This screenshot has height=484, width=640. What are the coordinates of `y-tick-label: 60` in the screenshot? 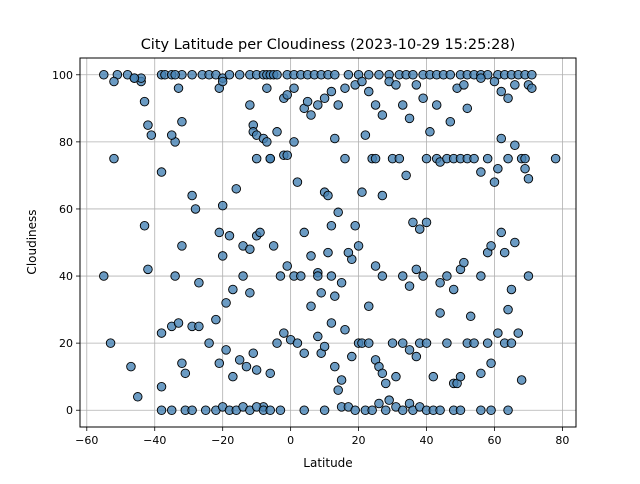 It's located at (66, 209).